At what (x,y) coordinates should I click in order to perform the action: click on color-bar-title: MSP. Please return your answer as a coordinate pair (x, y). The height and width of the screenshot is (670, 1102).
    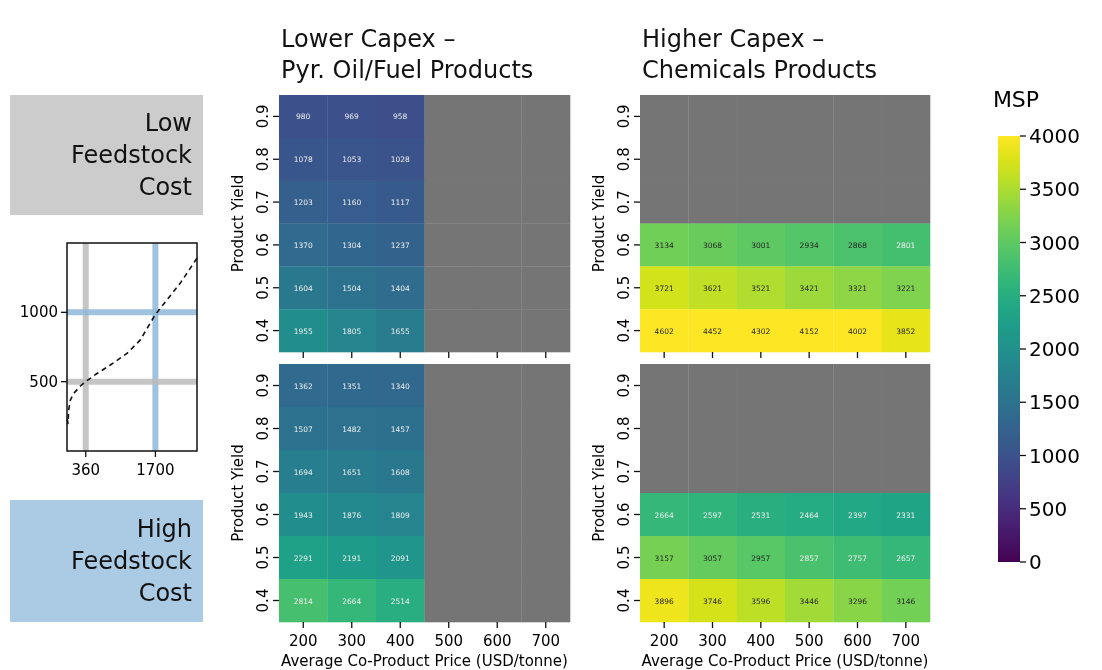
    Looking at the image, I should click on (1016, 99).